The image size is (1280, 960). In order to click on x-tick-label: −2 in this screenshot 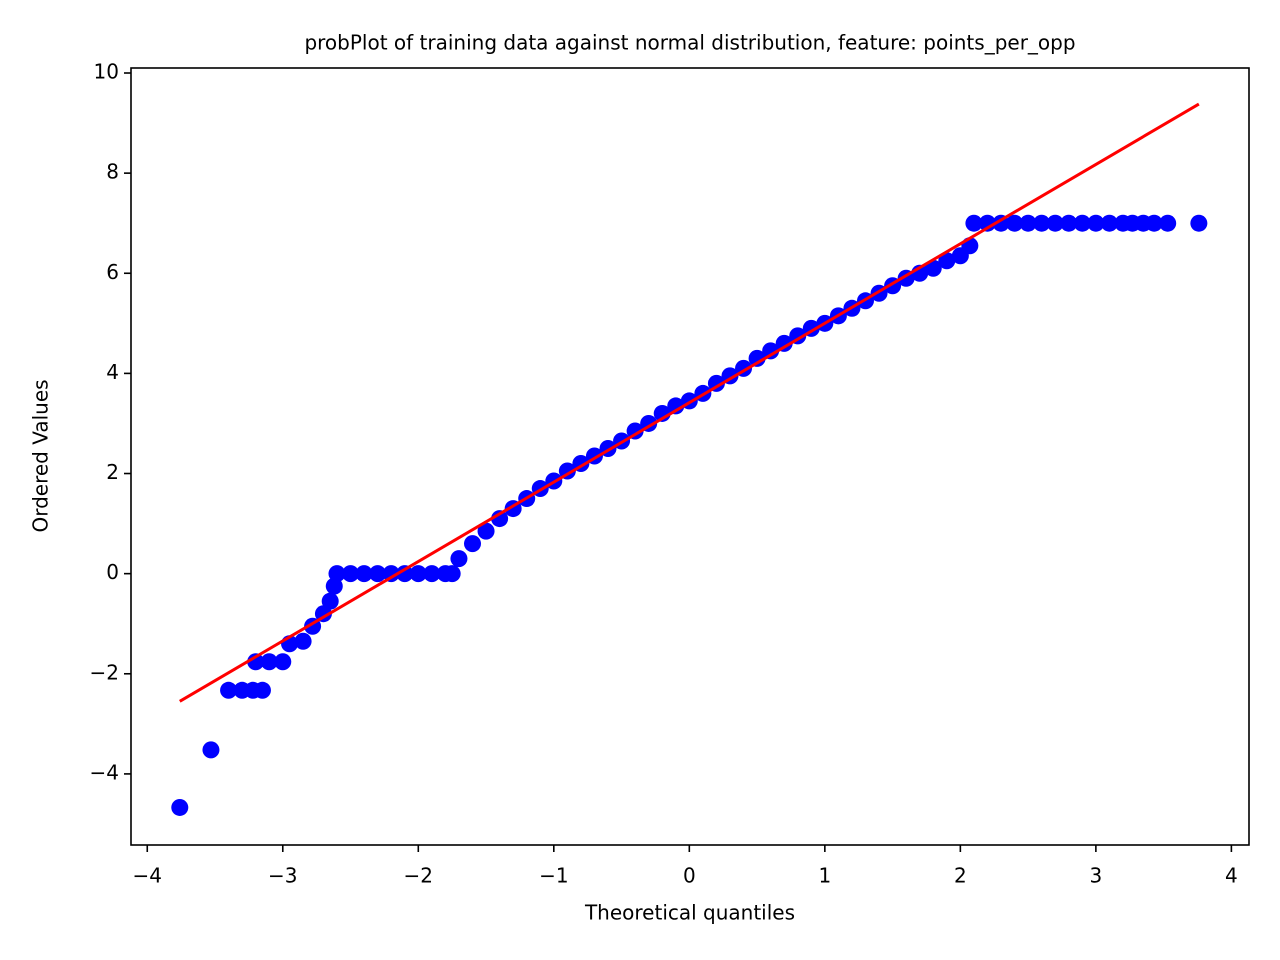, I will do `click(418, 876)`.